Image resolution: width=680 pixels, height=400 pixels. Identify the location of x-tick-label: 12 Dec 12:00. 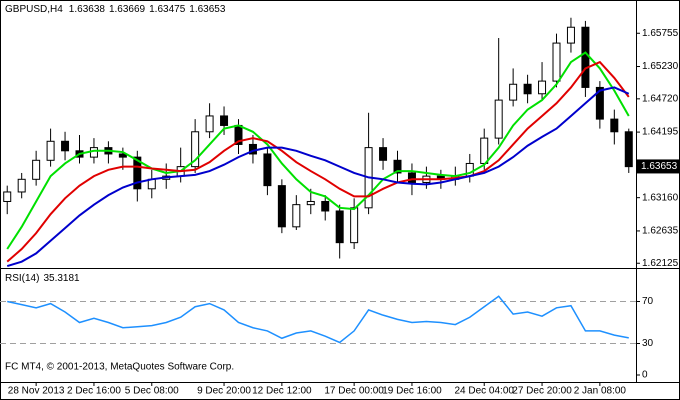
(282, 391).